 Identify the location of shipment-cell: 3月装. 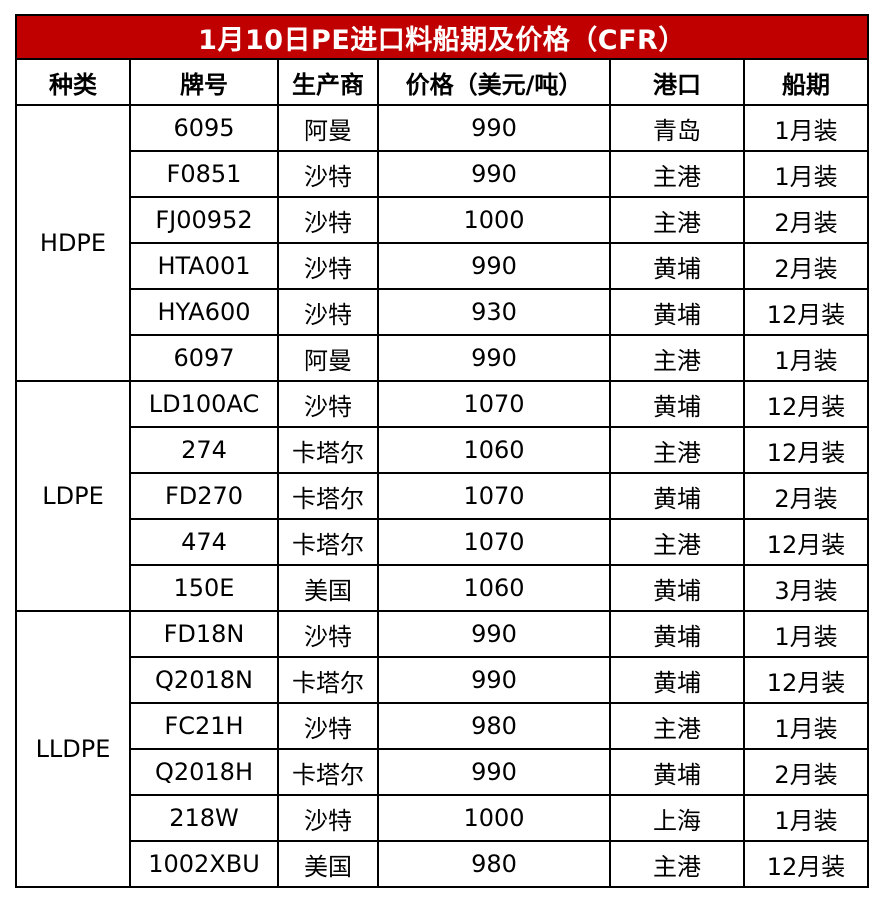
(806, 588).